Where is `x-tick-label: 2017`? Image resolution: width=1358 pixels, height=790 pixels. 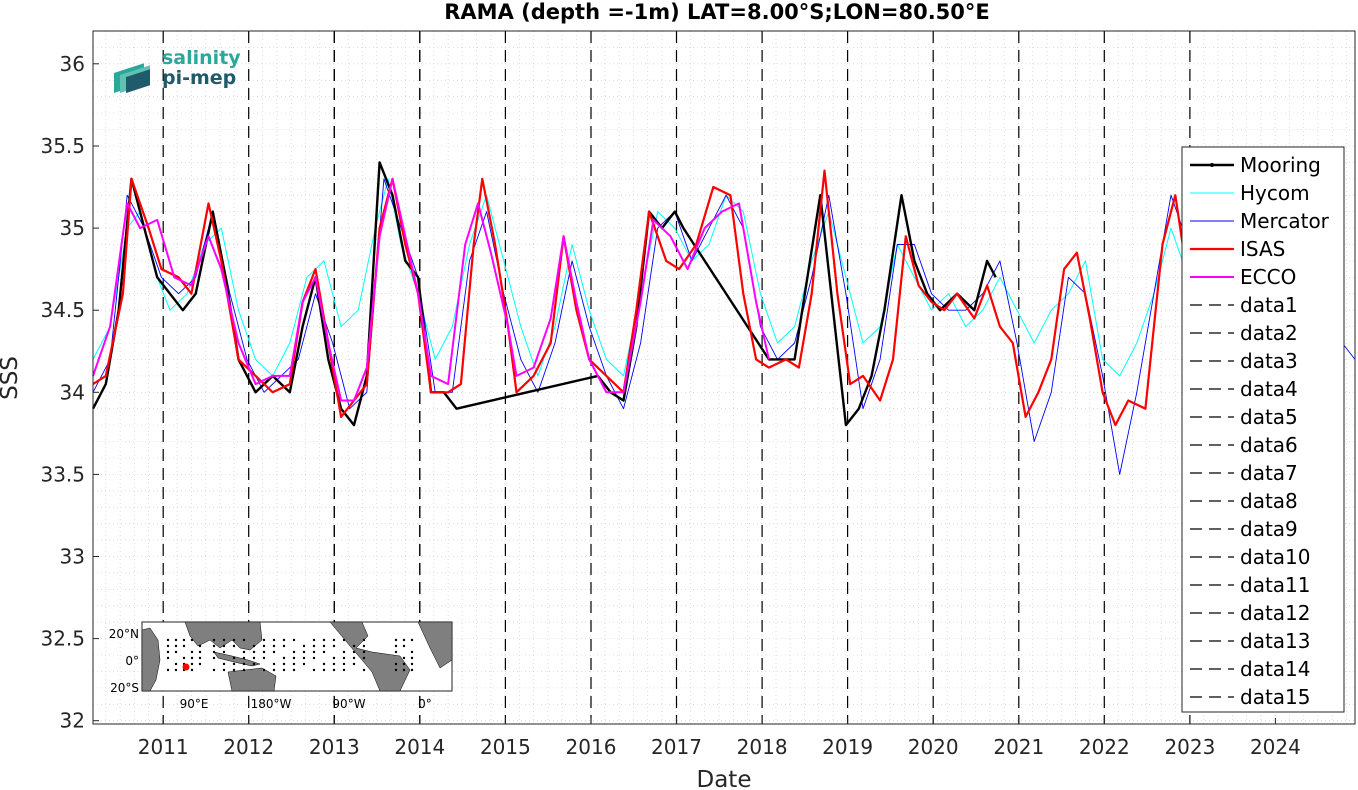 x-tick-label: 2017 is located at coordinates (676, 747).